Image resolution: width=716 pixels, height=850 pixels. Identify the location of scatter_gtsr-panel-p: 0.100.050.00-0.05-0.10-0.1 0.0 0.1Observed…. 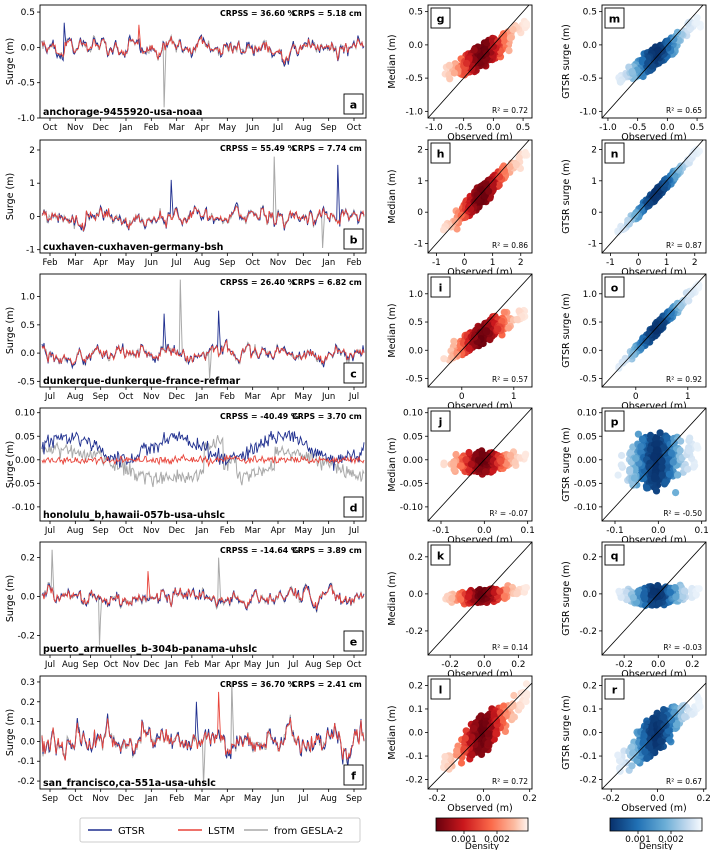
(635, 476).